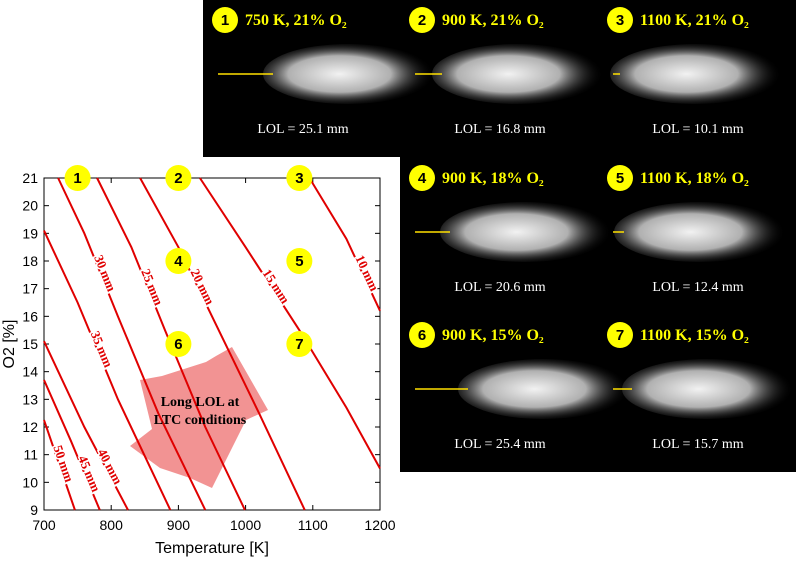  Describe the element at coordinates (30, 261) in the screenshot. I see `y-tick-label: 18` at that location.